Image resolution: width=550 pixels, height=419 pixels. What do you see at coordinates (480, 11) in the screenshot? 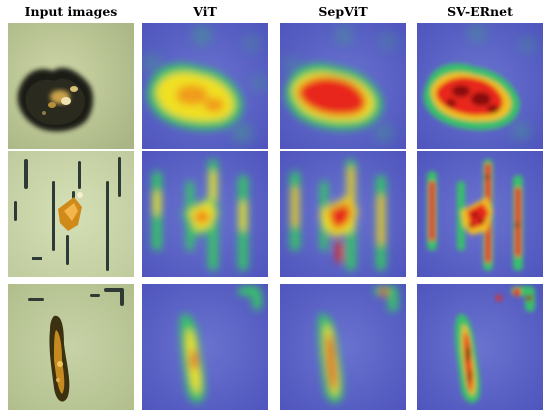
I see `column-title-sverenet: SV-ERnet` at bounding box center [480, 11].